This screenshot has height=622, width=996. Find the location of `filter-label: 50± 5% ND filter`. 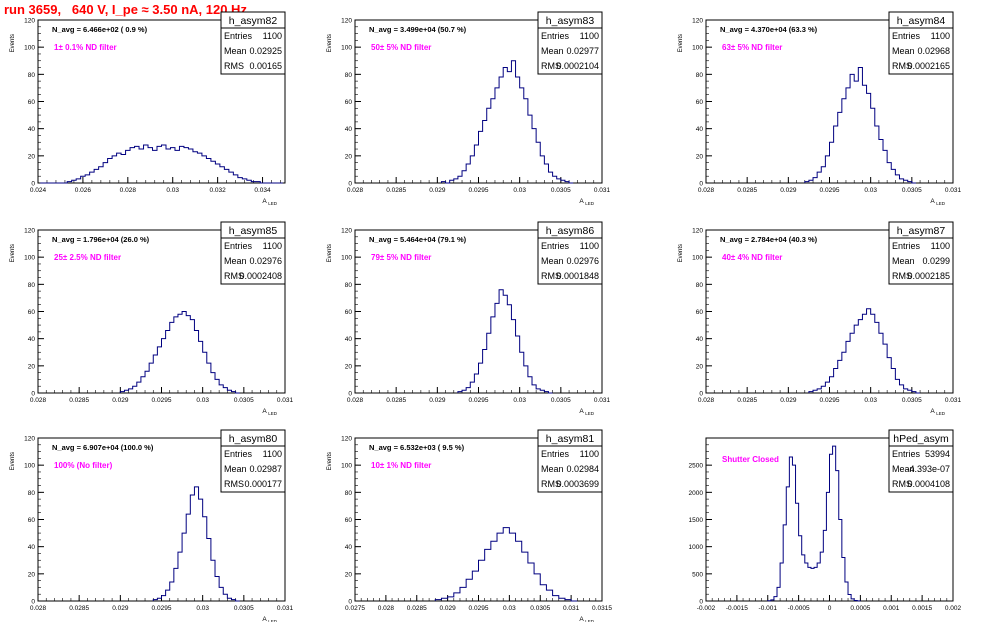

filter-label: 50± 5% ND filter is located at coordinates (401, 47).